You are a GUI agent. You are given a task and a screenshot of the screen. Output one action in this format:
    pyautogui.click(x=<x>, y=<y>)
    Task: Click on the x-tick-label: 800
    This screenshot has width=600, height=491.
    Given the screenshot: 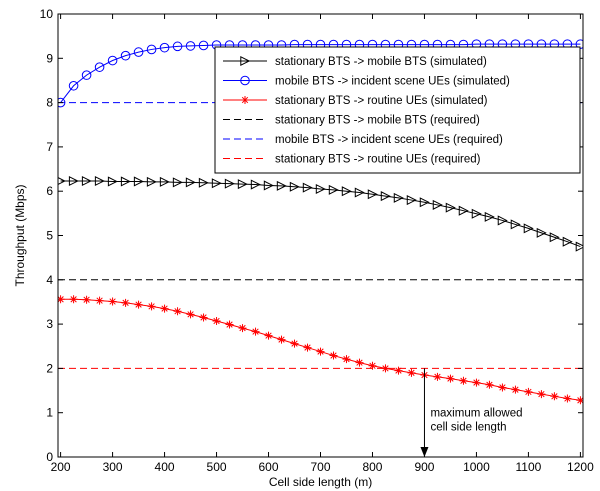 What is the action you would take?
    pyautogui.click(x=372, y=467)
    